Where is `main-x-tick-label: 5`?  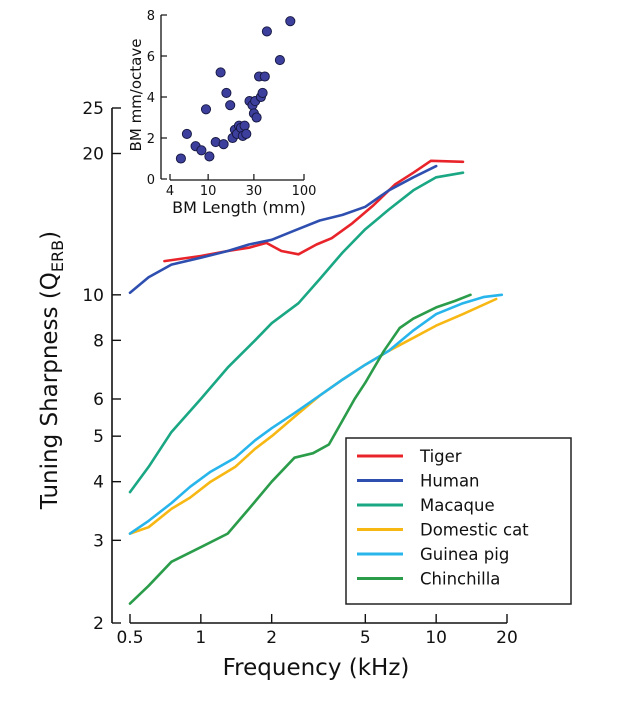
main-x-tick-label: 5 is located at coordinates (365, 638).